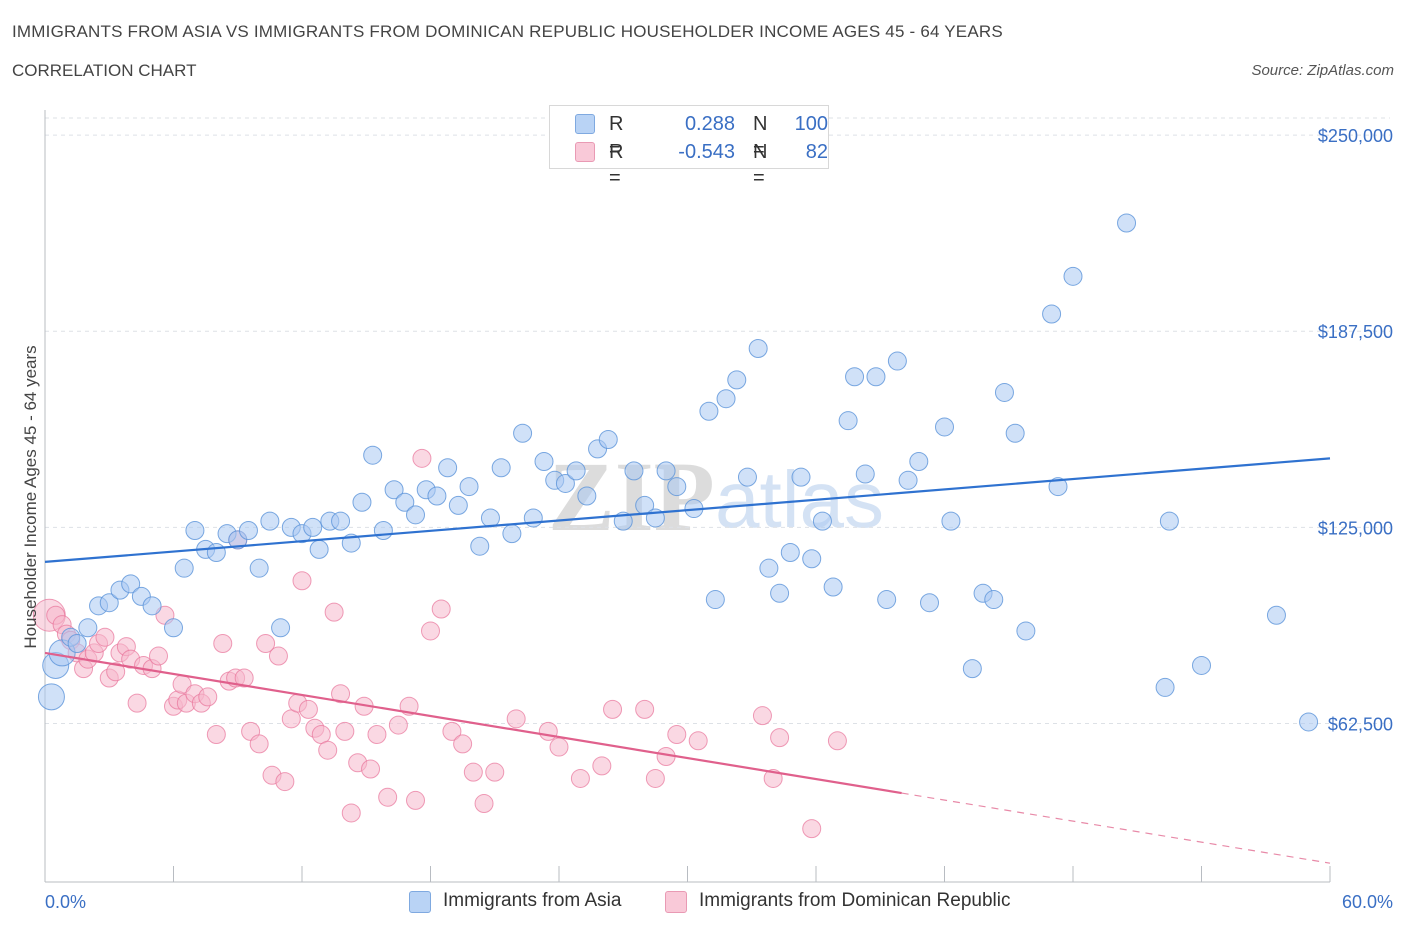 This screenshot has width=1406, height=930. I want to click on asia-trend-line, so click(687, 510).